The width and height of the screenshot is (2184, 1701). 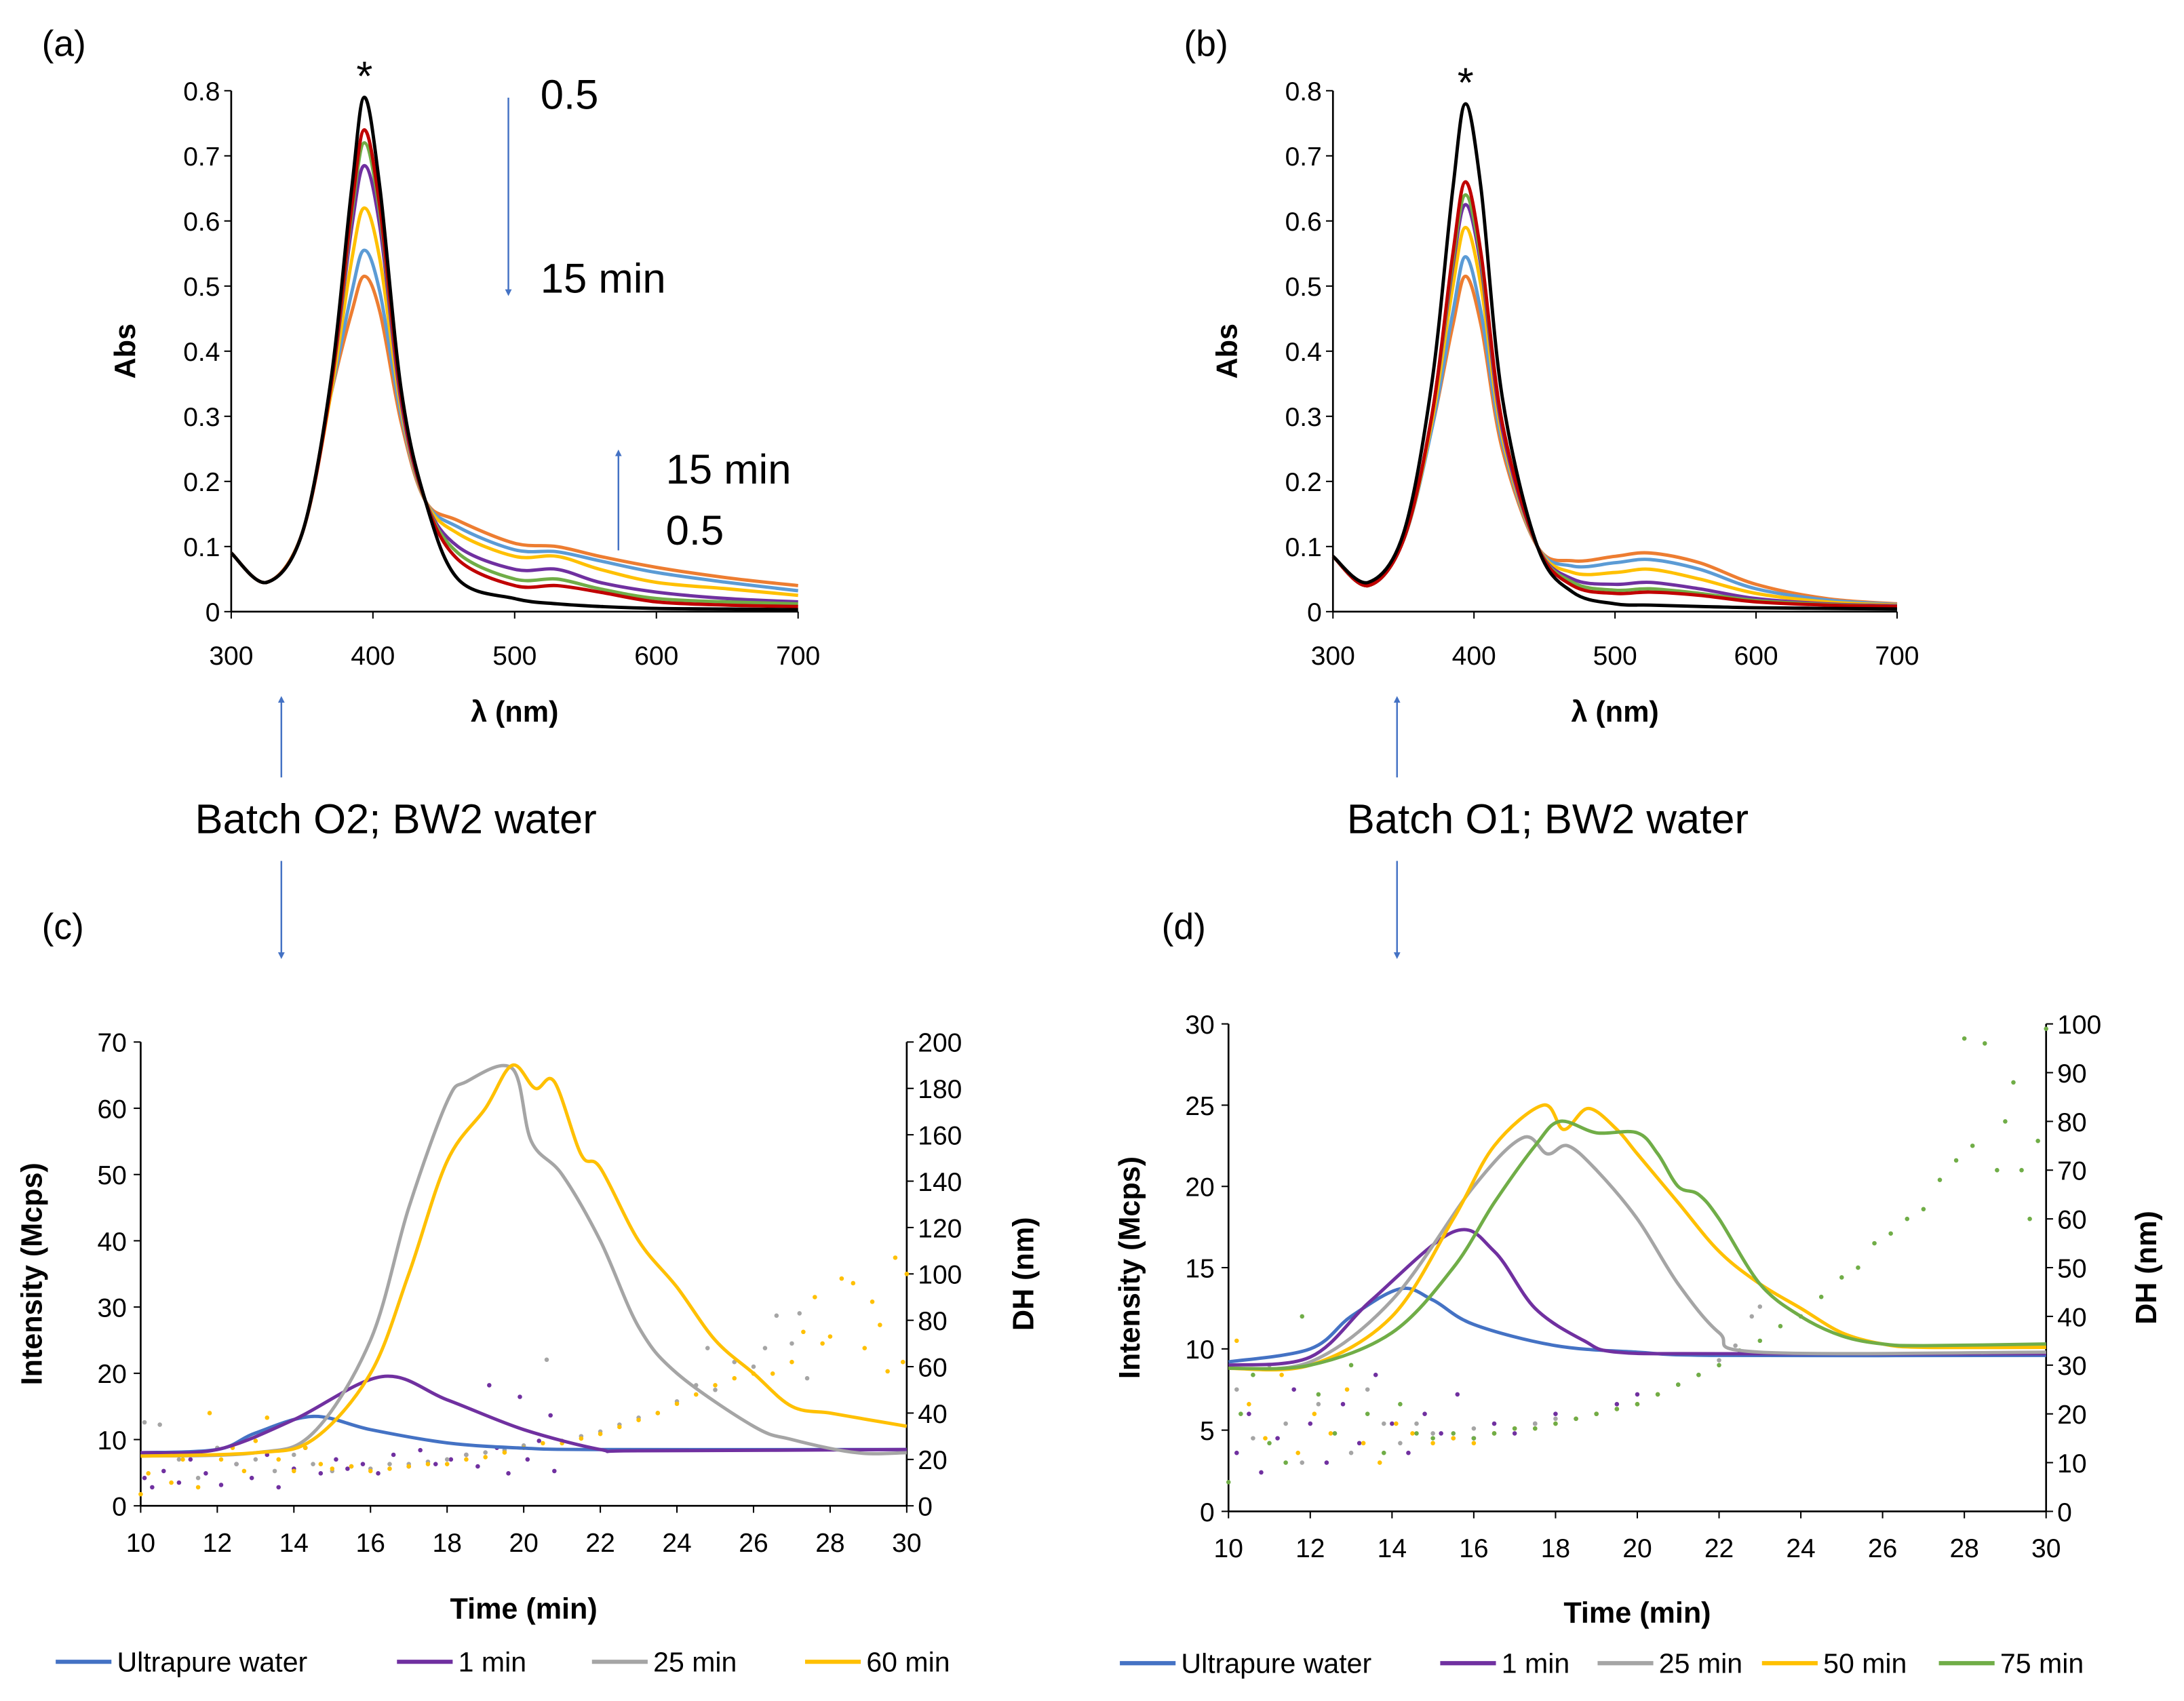 I want to click on legend-item: 25 min, so click(x=1669, y=1663).